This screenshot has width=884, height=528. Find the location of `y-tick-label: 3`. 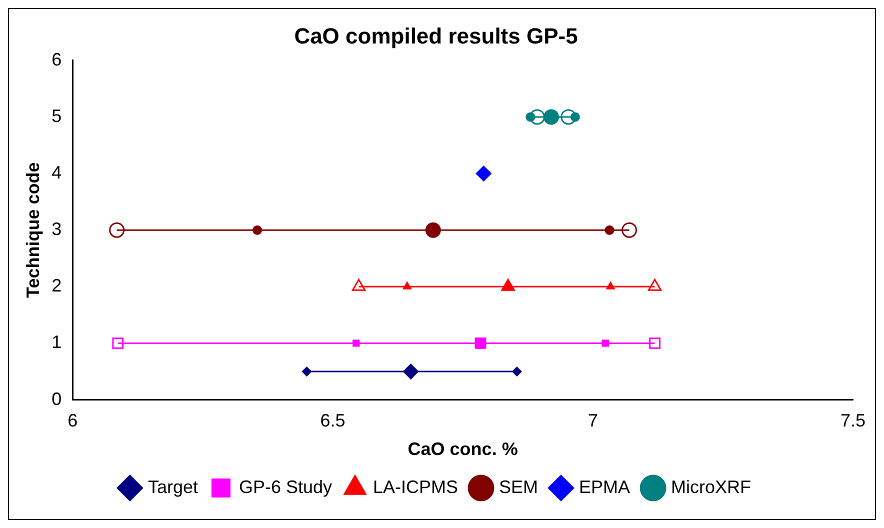

y-tick-label: 3 is located at coordinates (57, 229).